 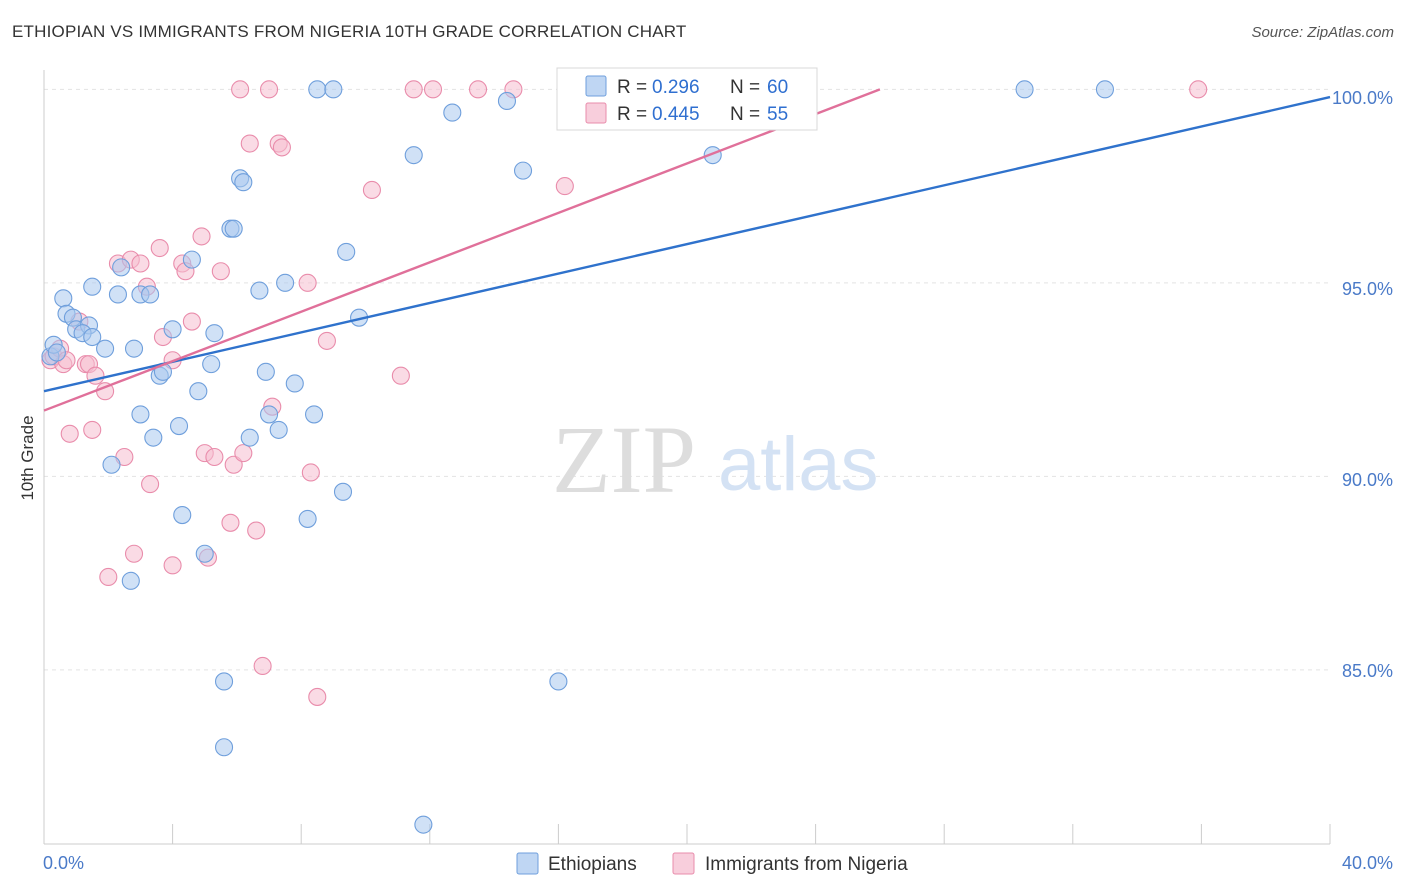 I want to click on watermark-atlas: atlas, so click(x=798, y=464).